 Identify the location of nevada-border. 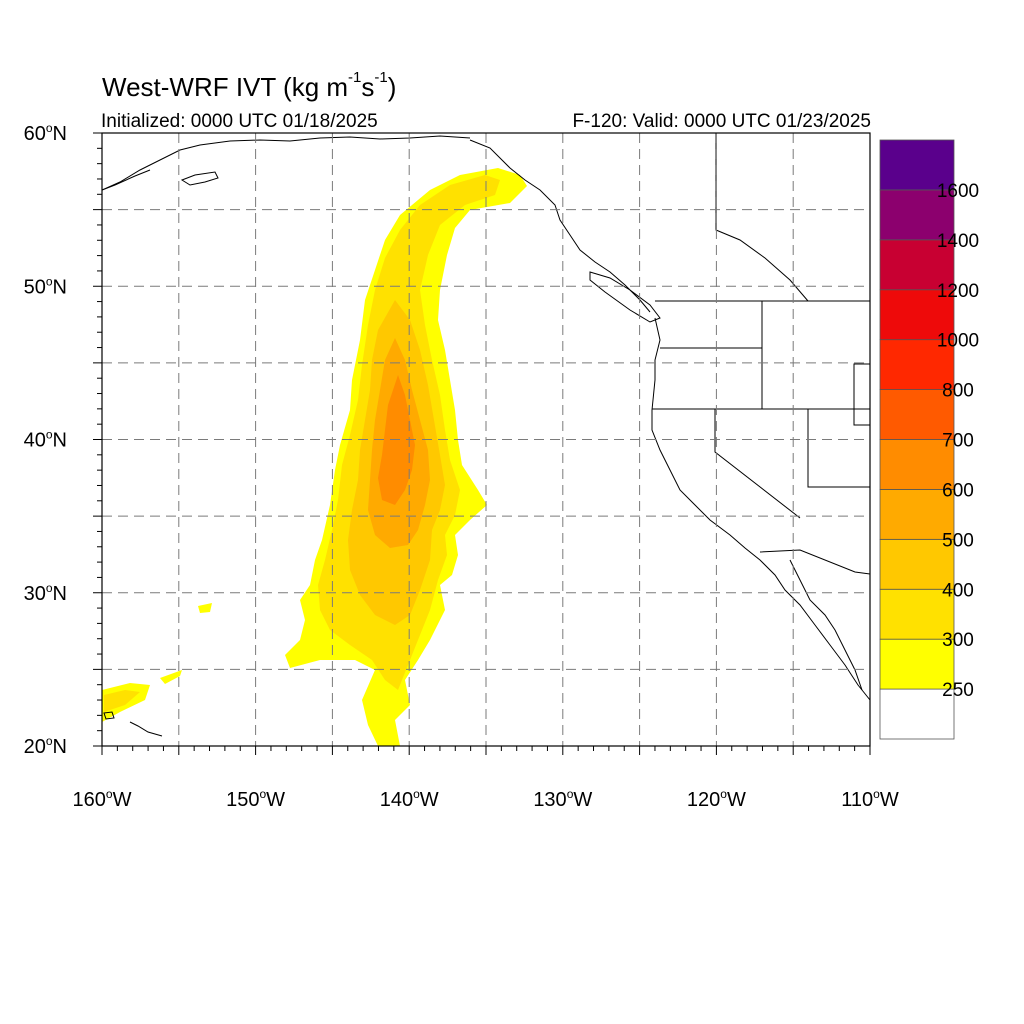
(757, 464).